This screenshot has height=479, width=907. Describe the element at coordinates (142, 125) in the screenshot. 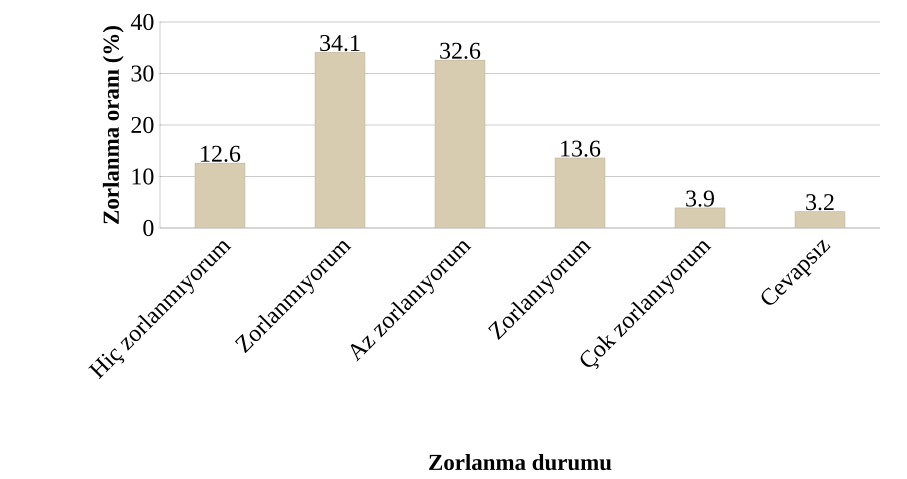

I see `y-tick-label: 20` at that location.